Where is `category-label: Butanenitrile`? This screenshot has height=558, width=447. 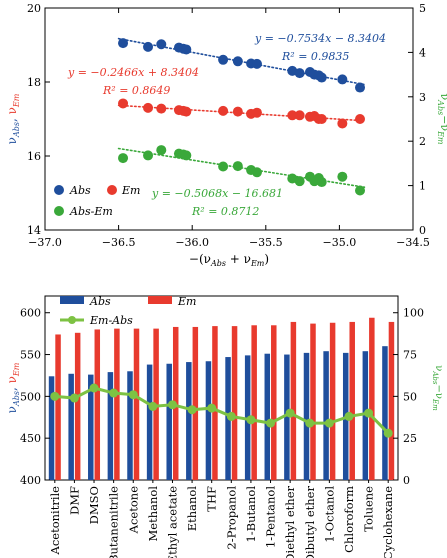
category-label: Butanenitrile is located at coordinates (114, 522).